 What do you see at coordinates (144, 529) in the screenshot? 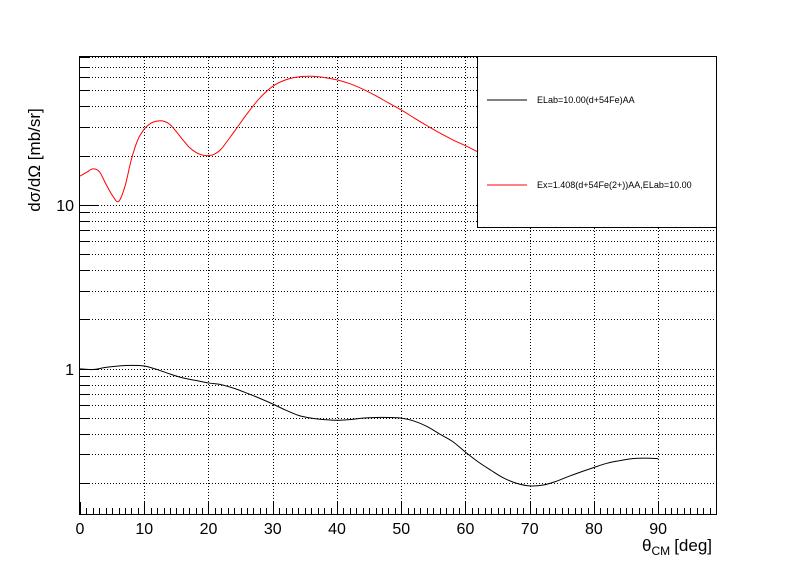
I see `x-tick-label: 10` at bounding box center [144, 529].